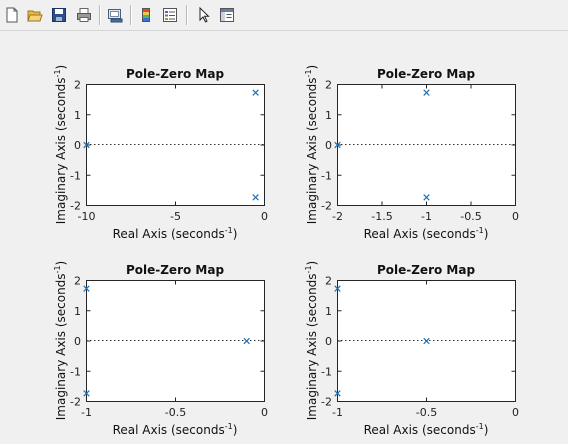 Image resolution: width=568 pixels, height=444 pixels. I want to click on link-plot-button, so click(115, 15).